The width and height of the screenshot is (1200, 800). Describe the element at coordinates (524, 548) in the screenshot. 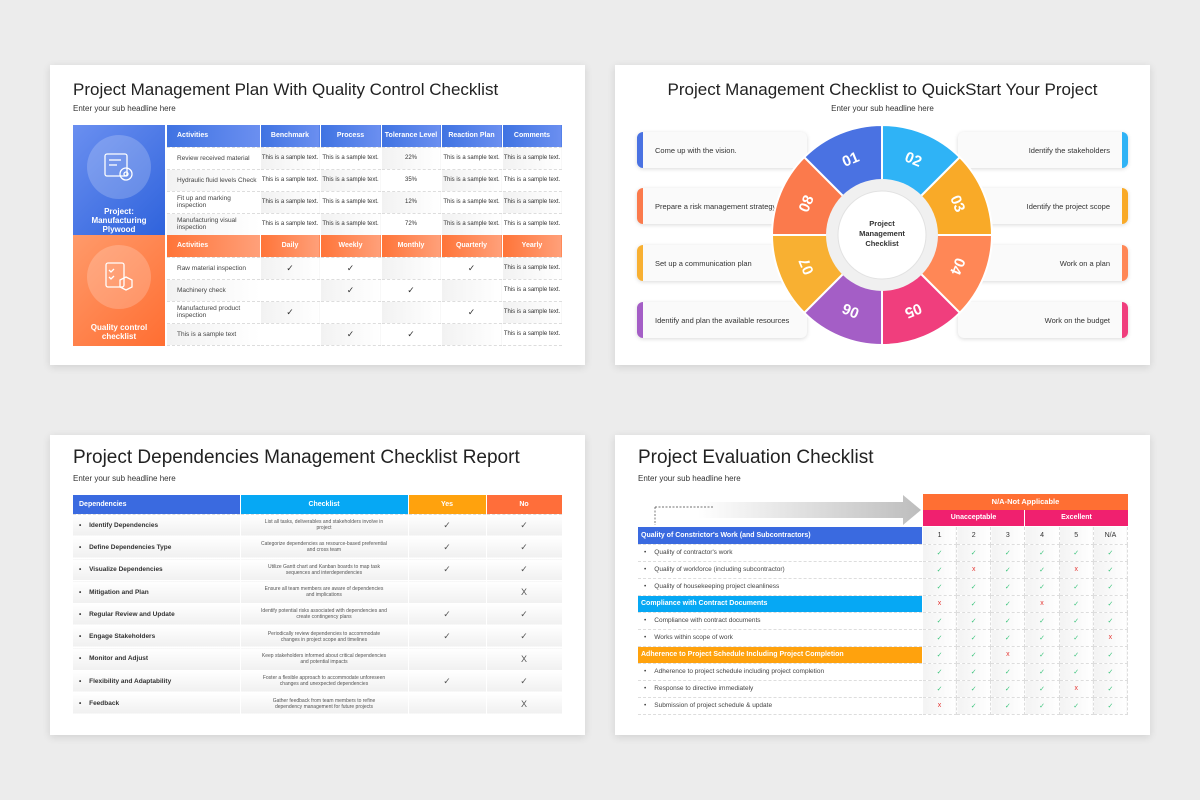

I see `no-cell: ✓` at that location.